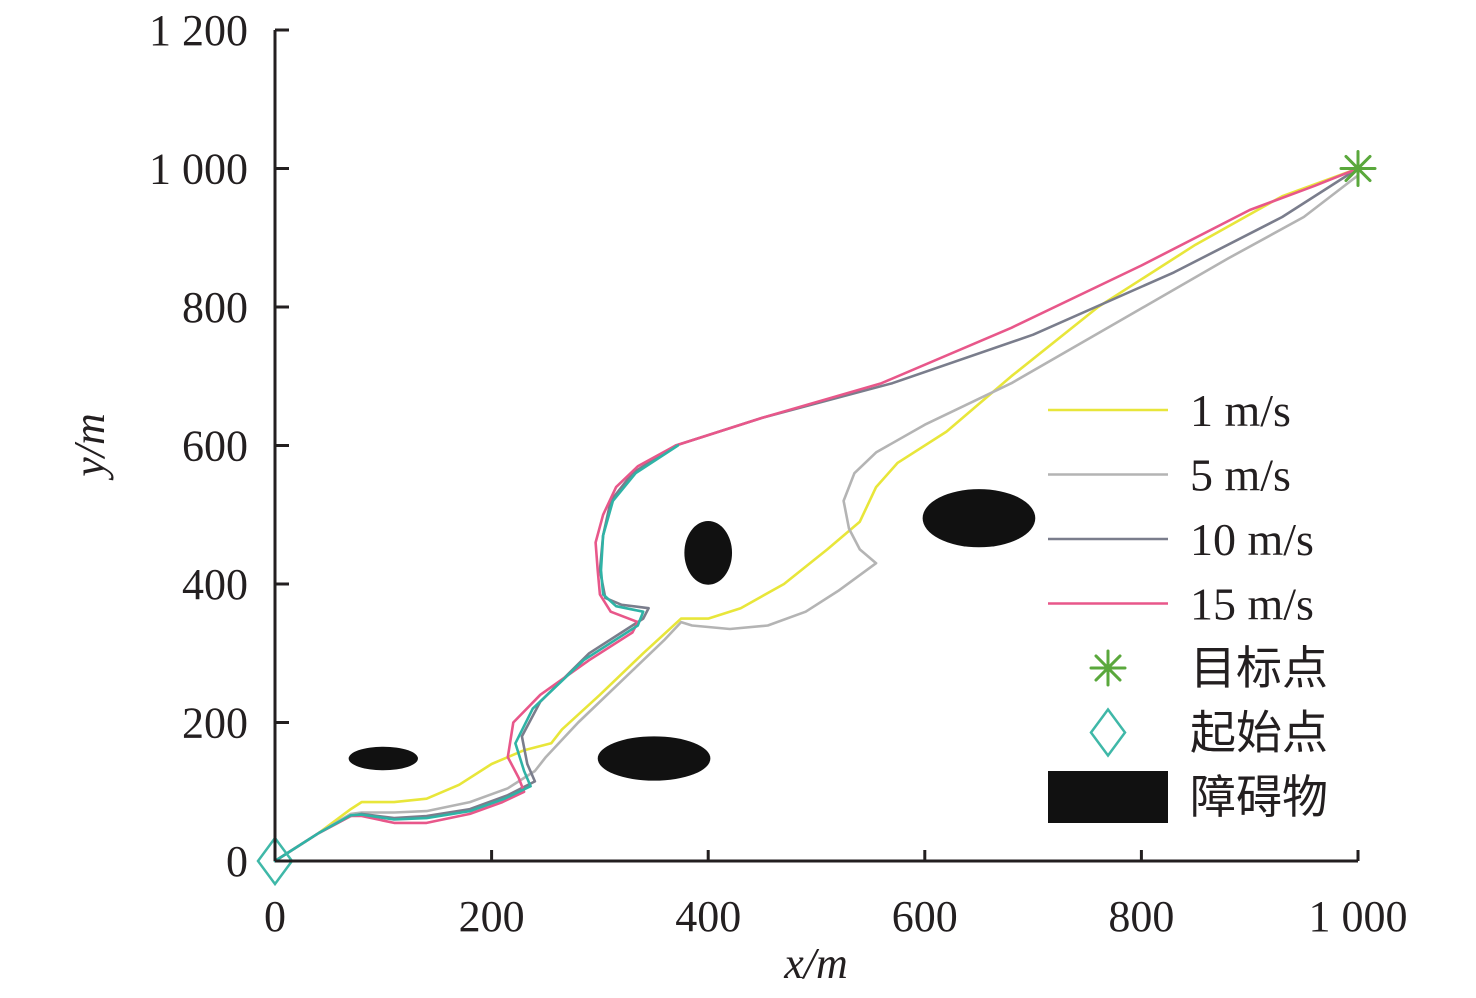 The height and width of the screenshot is (998, 1476). I want to click on target-point-marker, so click(1358, 168).